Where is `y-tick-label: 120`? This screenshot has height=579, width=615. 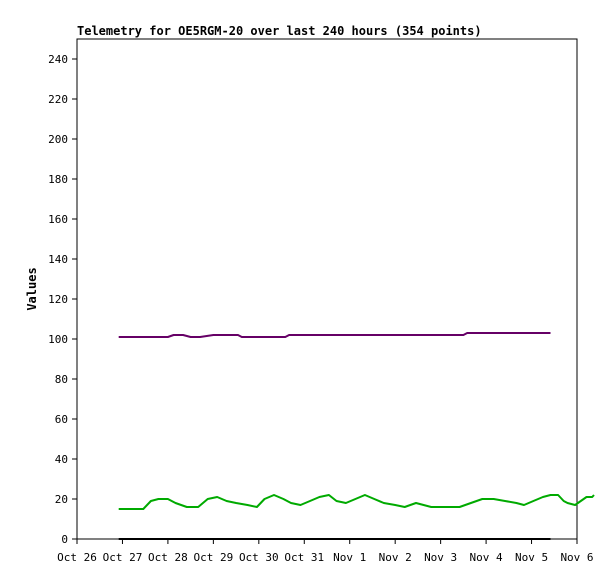
y-tick-label: 120 is located at coordinates (58, 299).